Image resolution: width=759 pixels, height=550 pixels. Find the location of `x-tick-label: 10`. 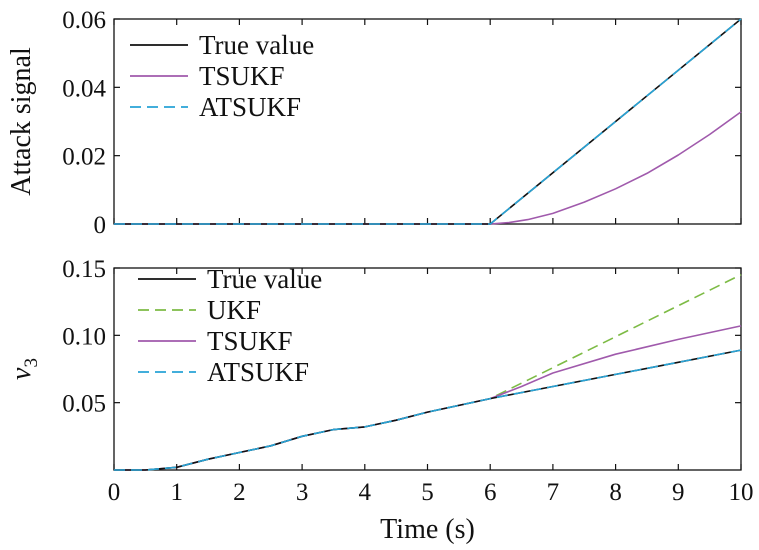

x-tick-label: 10 is located at coordinates (741, 492).